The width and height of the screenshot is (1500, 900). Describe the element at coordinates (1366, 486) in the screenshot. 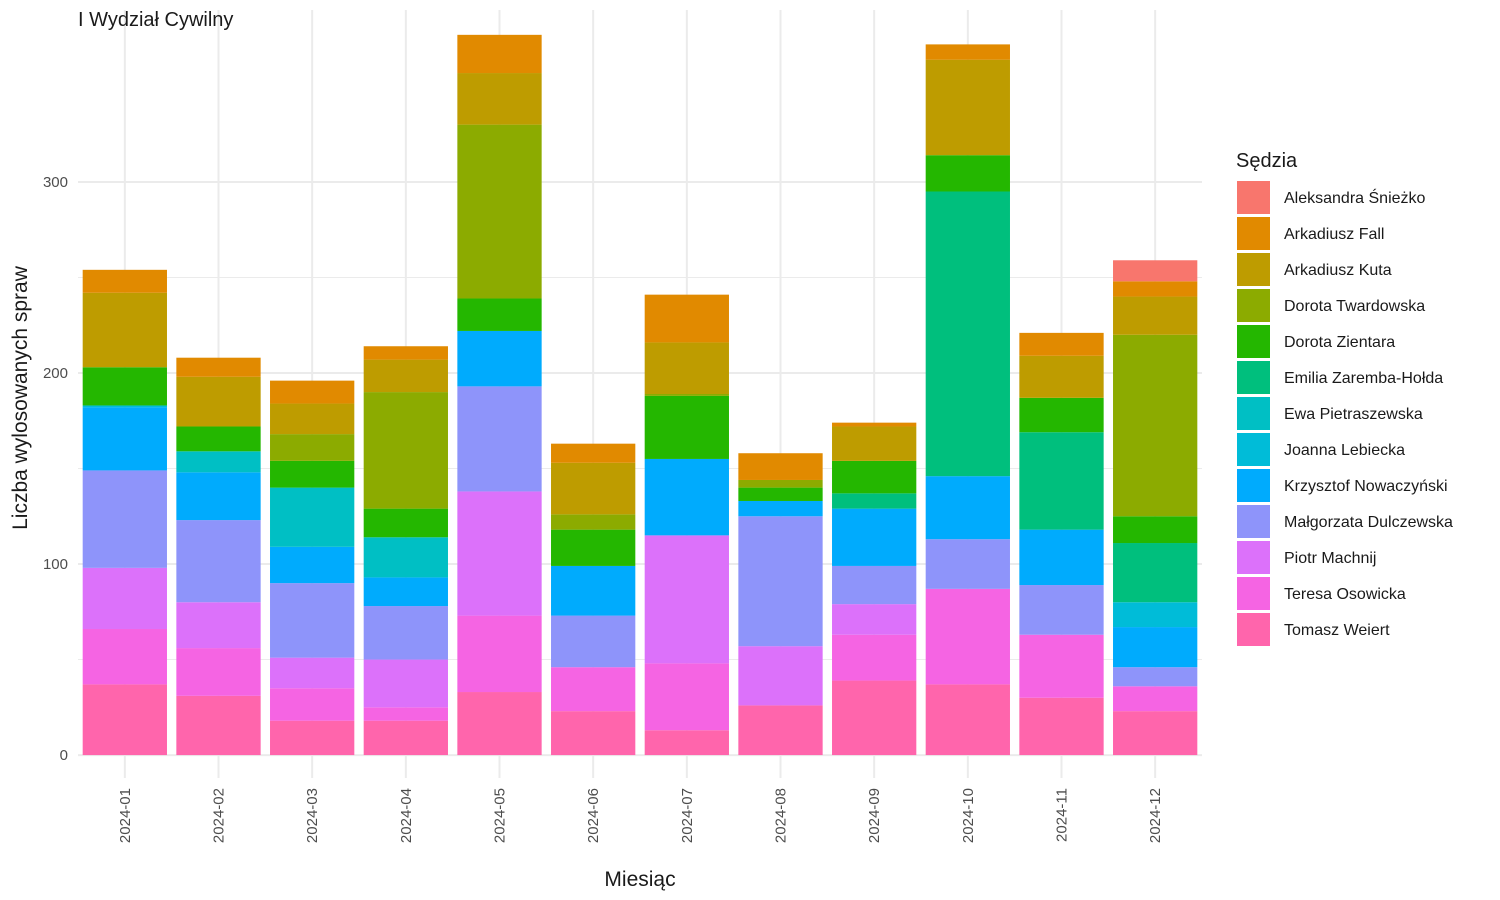

I see `legend-label: Krzysztof Nowaczyński` at that location.